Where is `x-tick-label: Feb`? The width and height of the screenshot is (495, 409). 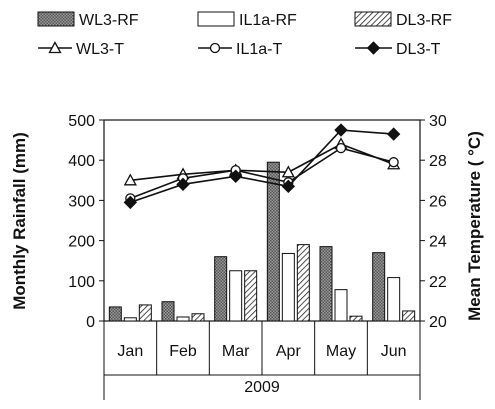 x-tick-label: Feb is located at coordinates (183, 351).